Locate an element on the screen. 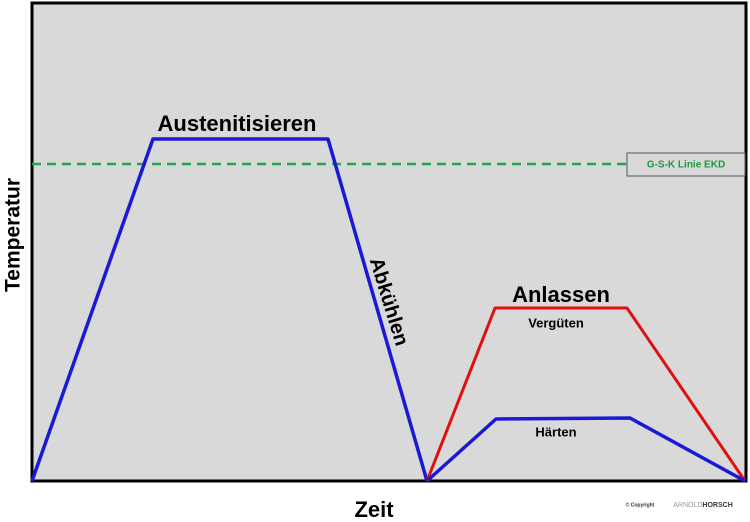  hardening-curve is located at coordinates (585, 449).